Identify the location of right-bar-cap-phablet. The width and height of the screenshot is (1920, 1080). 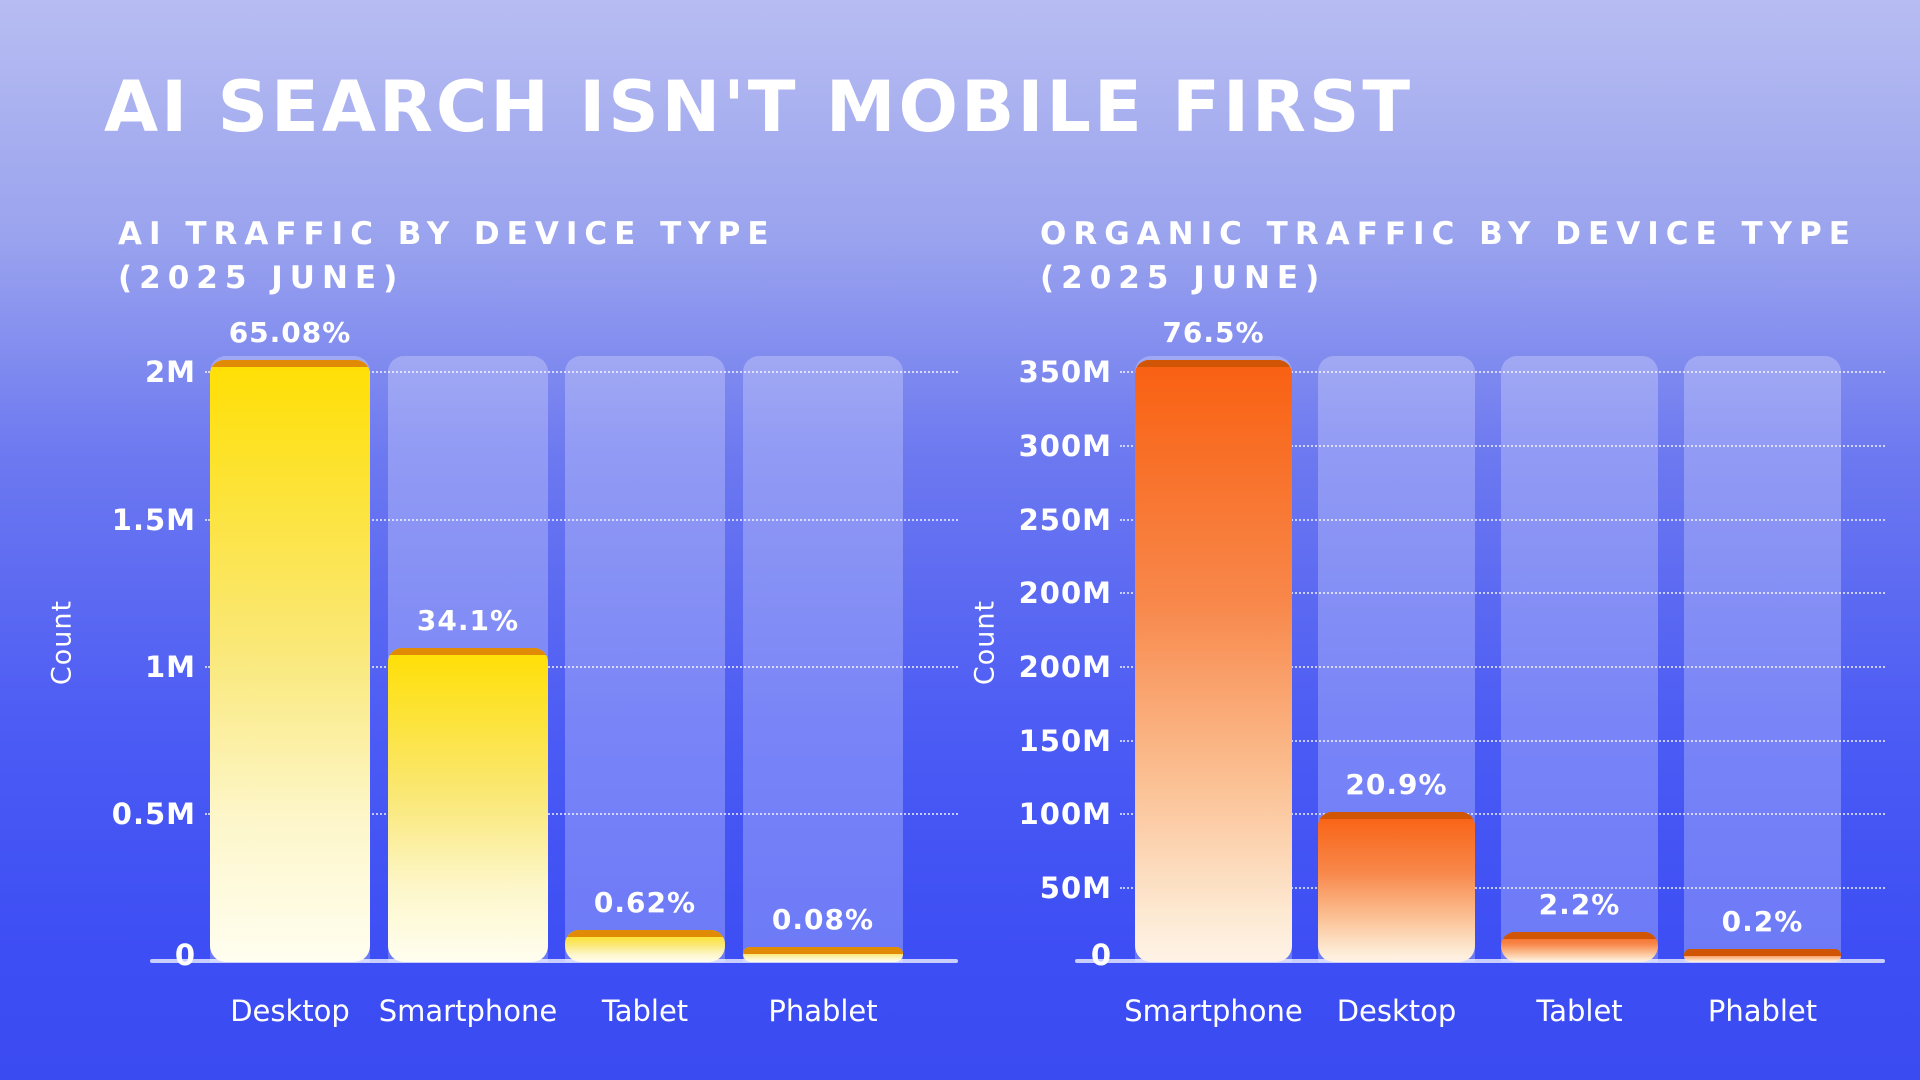
(1762, 952).